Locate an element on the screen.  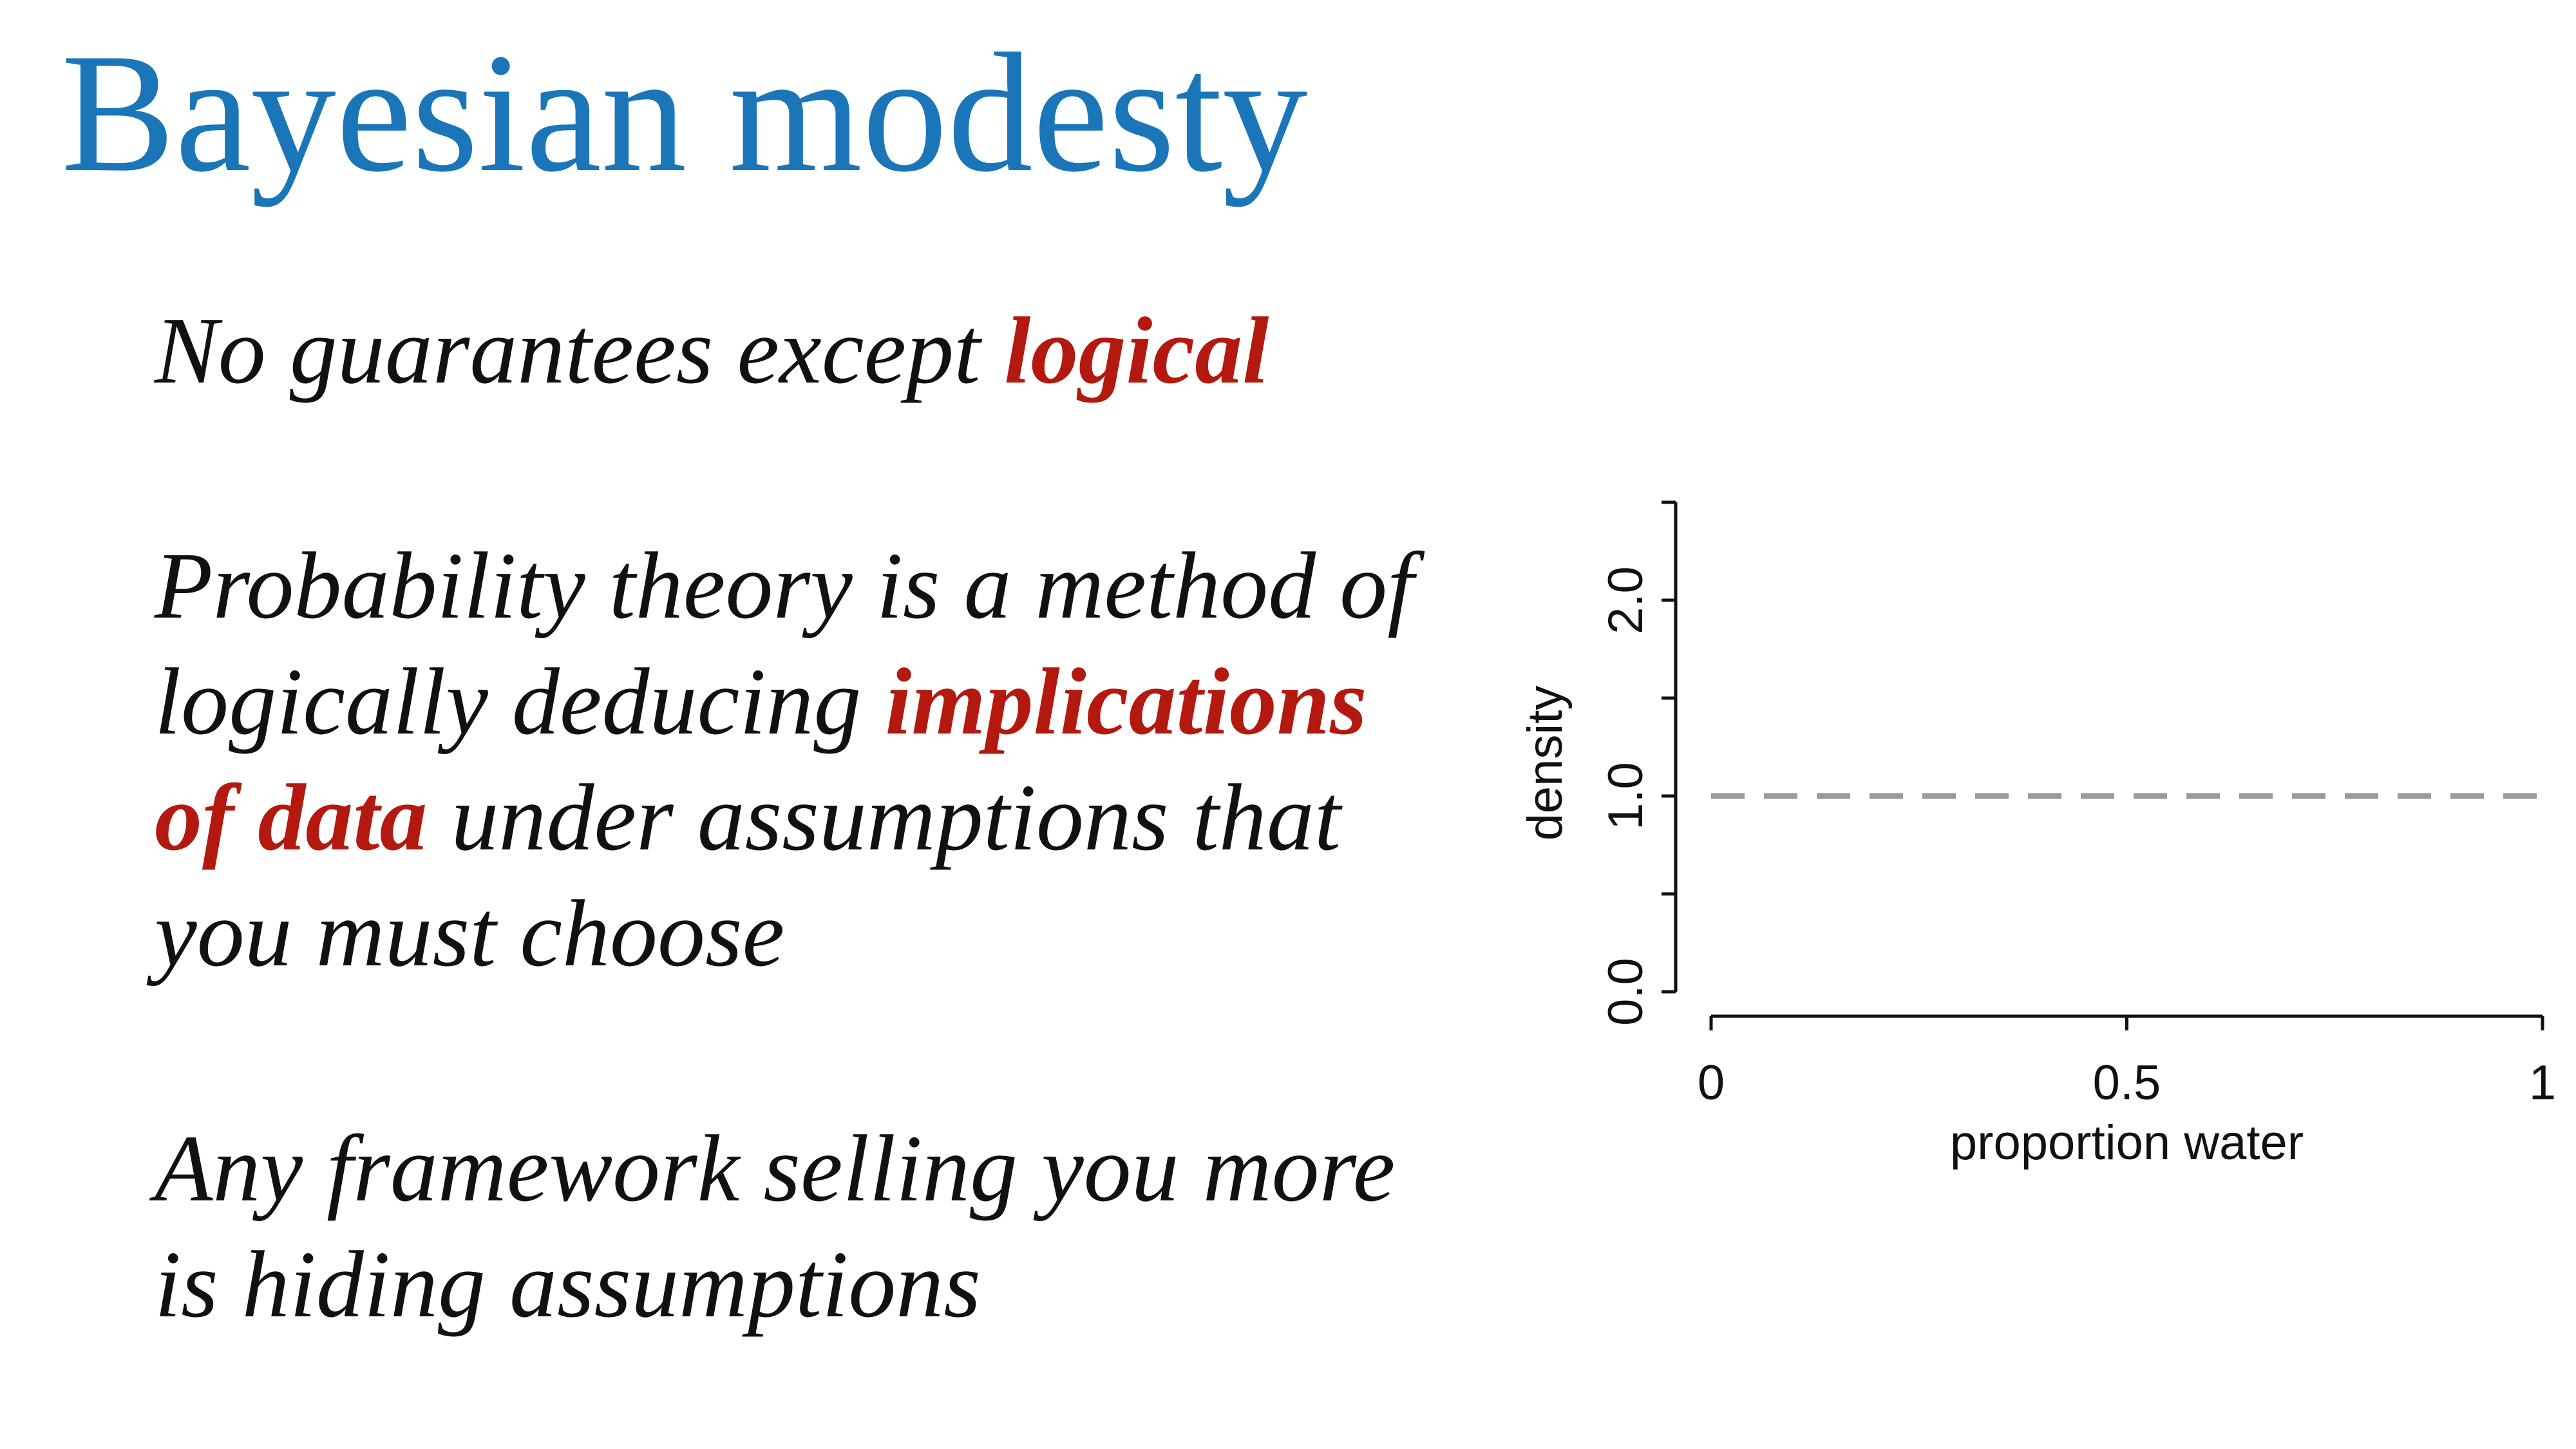
slide-title: Bayesian modesty is located at coordinates (684, 113).